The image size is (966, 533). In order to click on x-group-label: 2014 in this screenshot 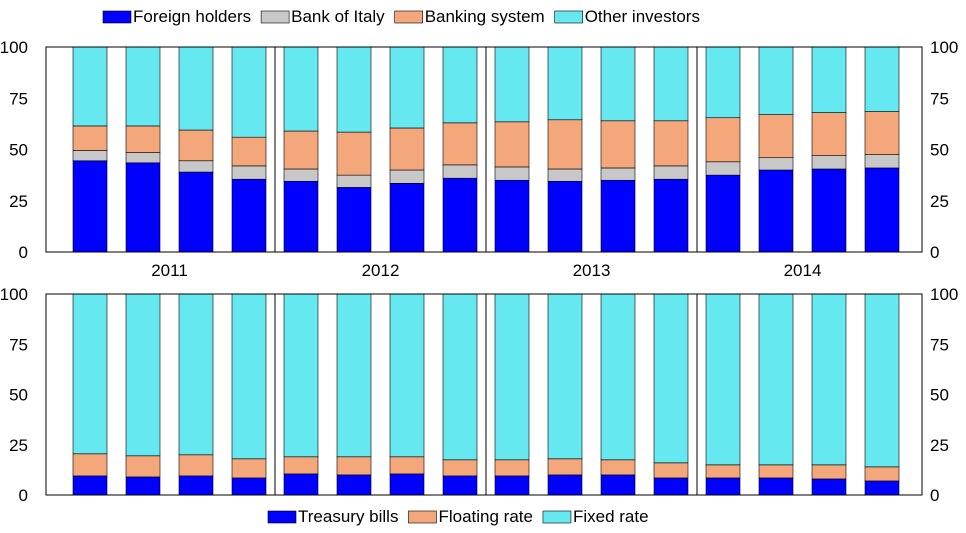, I will do `click(803, 270)`.